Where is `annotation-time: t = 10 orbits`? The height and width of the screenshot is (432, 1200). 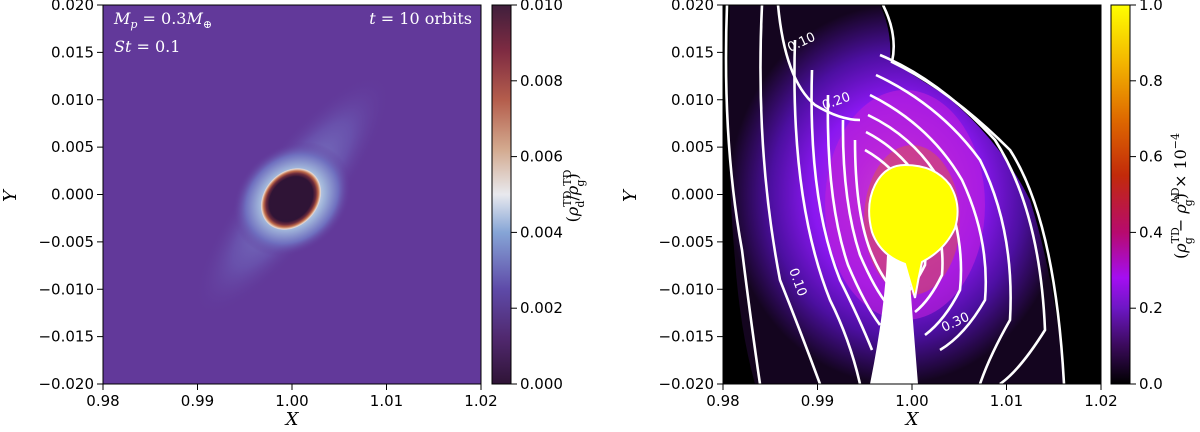 annotation-time: t = 10 orbits is located at coordinates (420, 18).